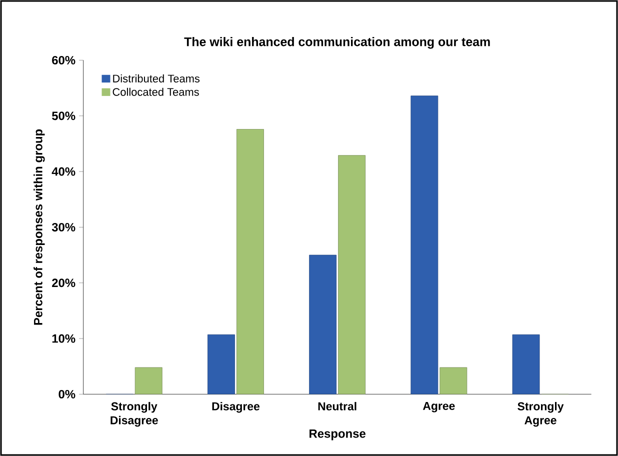 The height and width of the screenshot is (456, 618). I want to click on legend-label: Collocated Teams, so click(155, 92).